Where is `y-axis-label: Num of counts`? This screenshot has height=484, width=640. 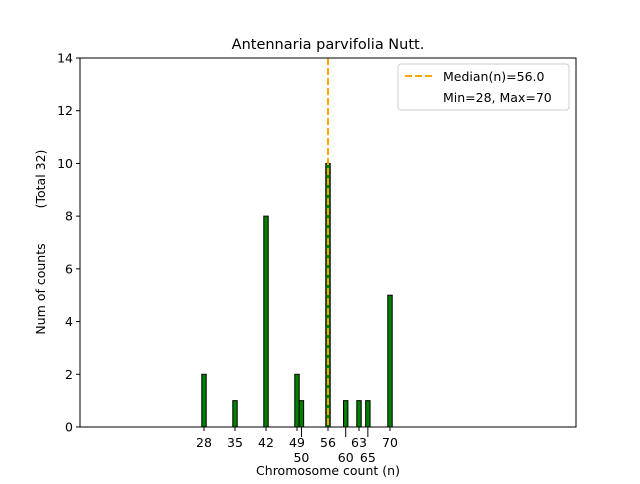
y-axis-label: Num of counts is located at coordinates (40, 288).